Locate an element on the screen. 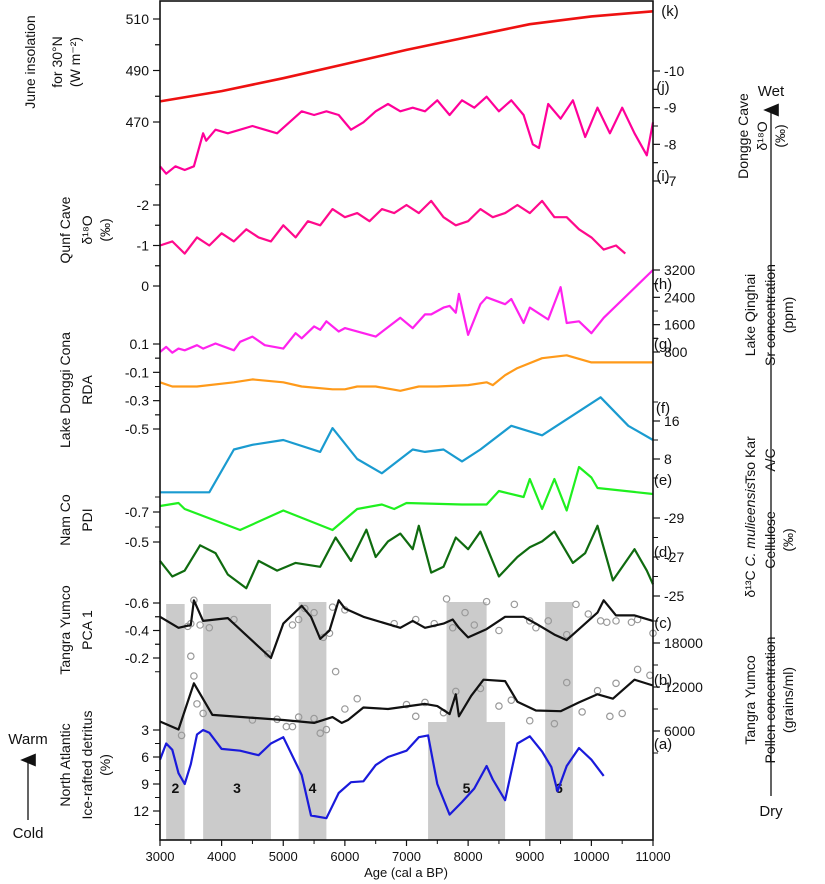 Image resolution: width=825 pixels, height=884 pixels. axis-title-g: Lake Donggi Cona is located at coordinates (65, 390).